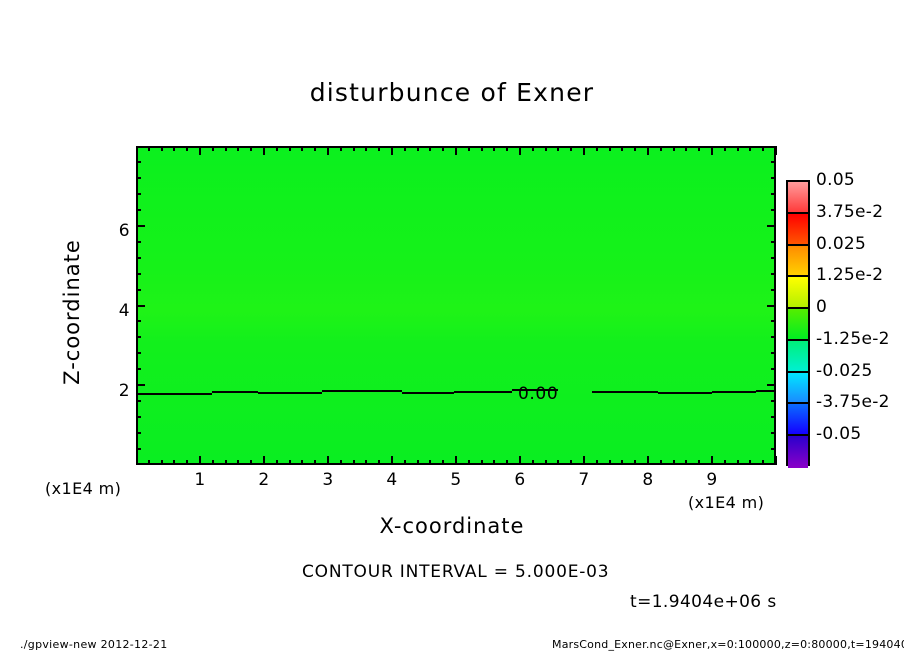 The width and height of the screenshot is (904, 654). I want to click on x-tick-label: 2, so click(264, 480).